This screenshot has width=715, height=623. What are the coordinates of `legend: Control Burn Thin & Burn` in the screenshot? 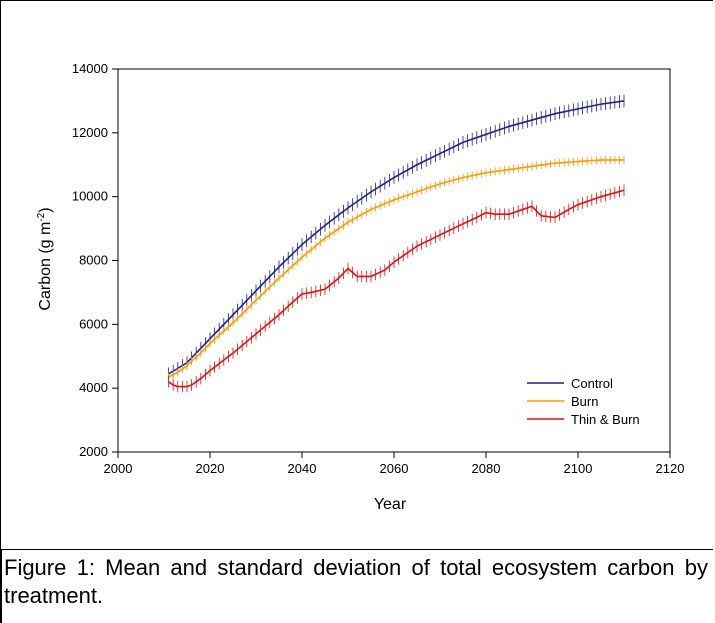 It's located at (583, 401).